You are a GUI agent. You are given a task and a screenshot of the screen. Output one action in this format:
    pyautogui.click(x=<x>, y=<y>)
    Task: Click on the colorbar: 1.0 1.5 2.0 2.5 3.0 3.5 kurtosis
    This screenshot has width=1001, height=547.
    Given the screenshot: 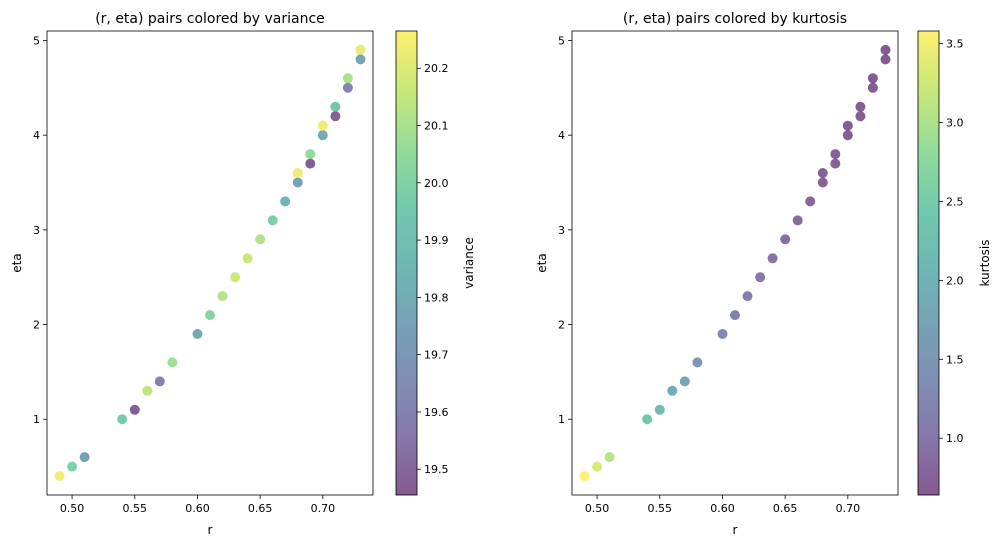 What is the action you would take?
    pyautogui.click(x=954, y=263)
    